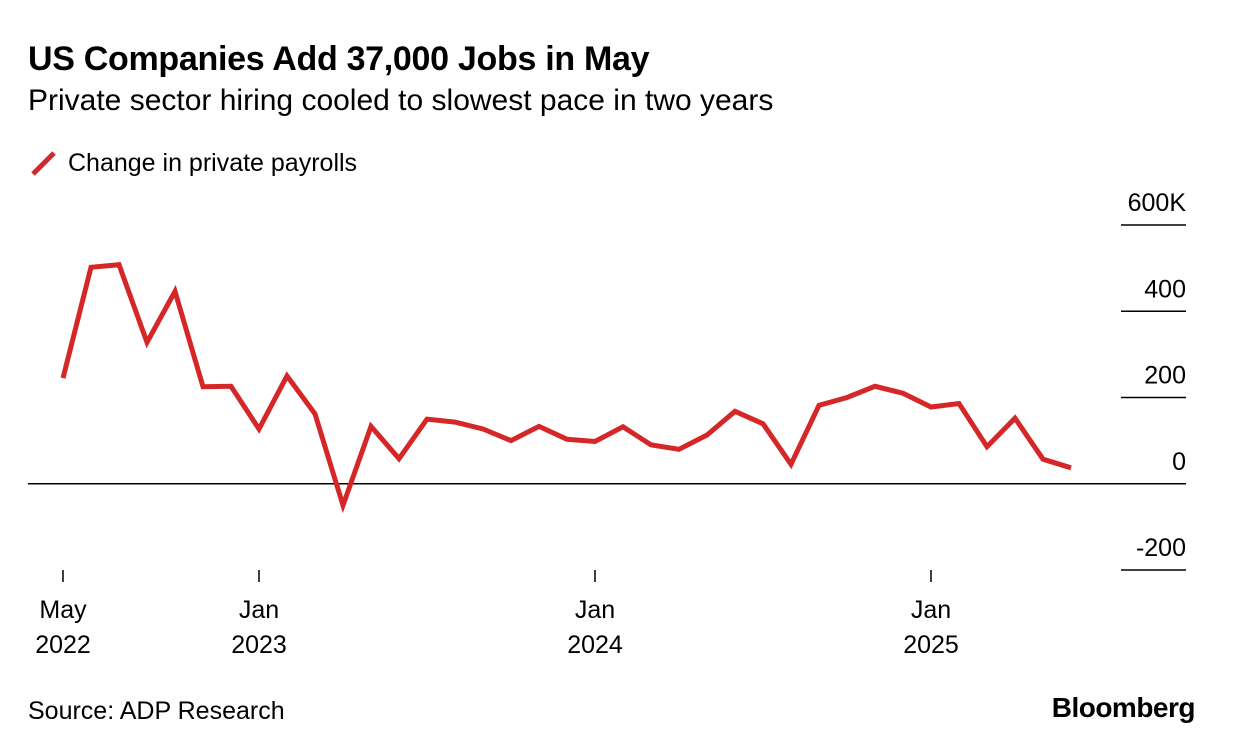 The height and width of the screenshot is (754, 1233). What do you see at coordinates (1165, 376) in the screenshot?
I see `y-tick-label: 200` at bounding box center [1165, 376].